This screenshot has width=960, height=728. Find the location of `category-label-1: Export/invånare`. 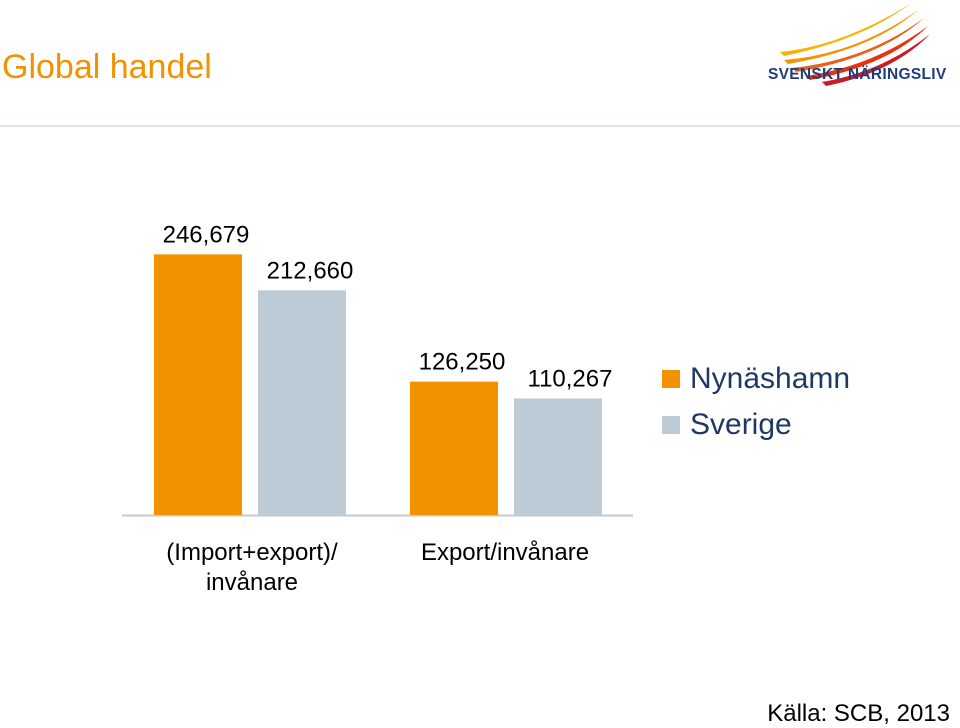

category-label-1: Export/invånare is located at coordinates (505, 553).